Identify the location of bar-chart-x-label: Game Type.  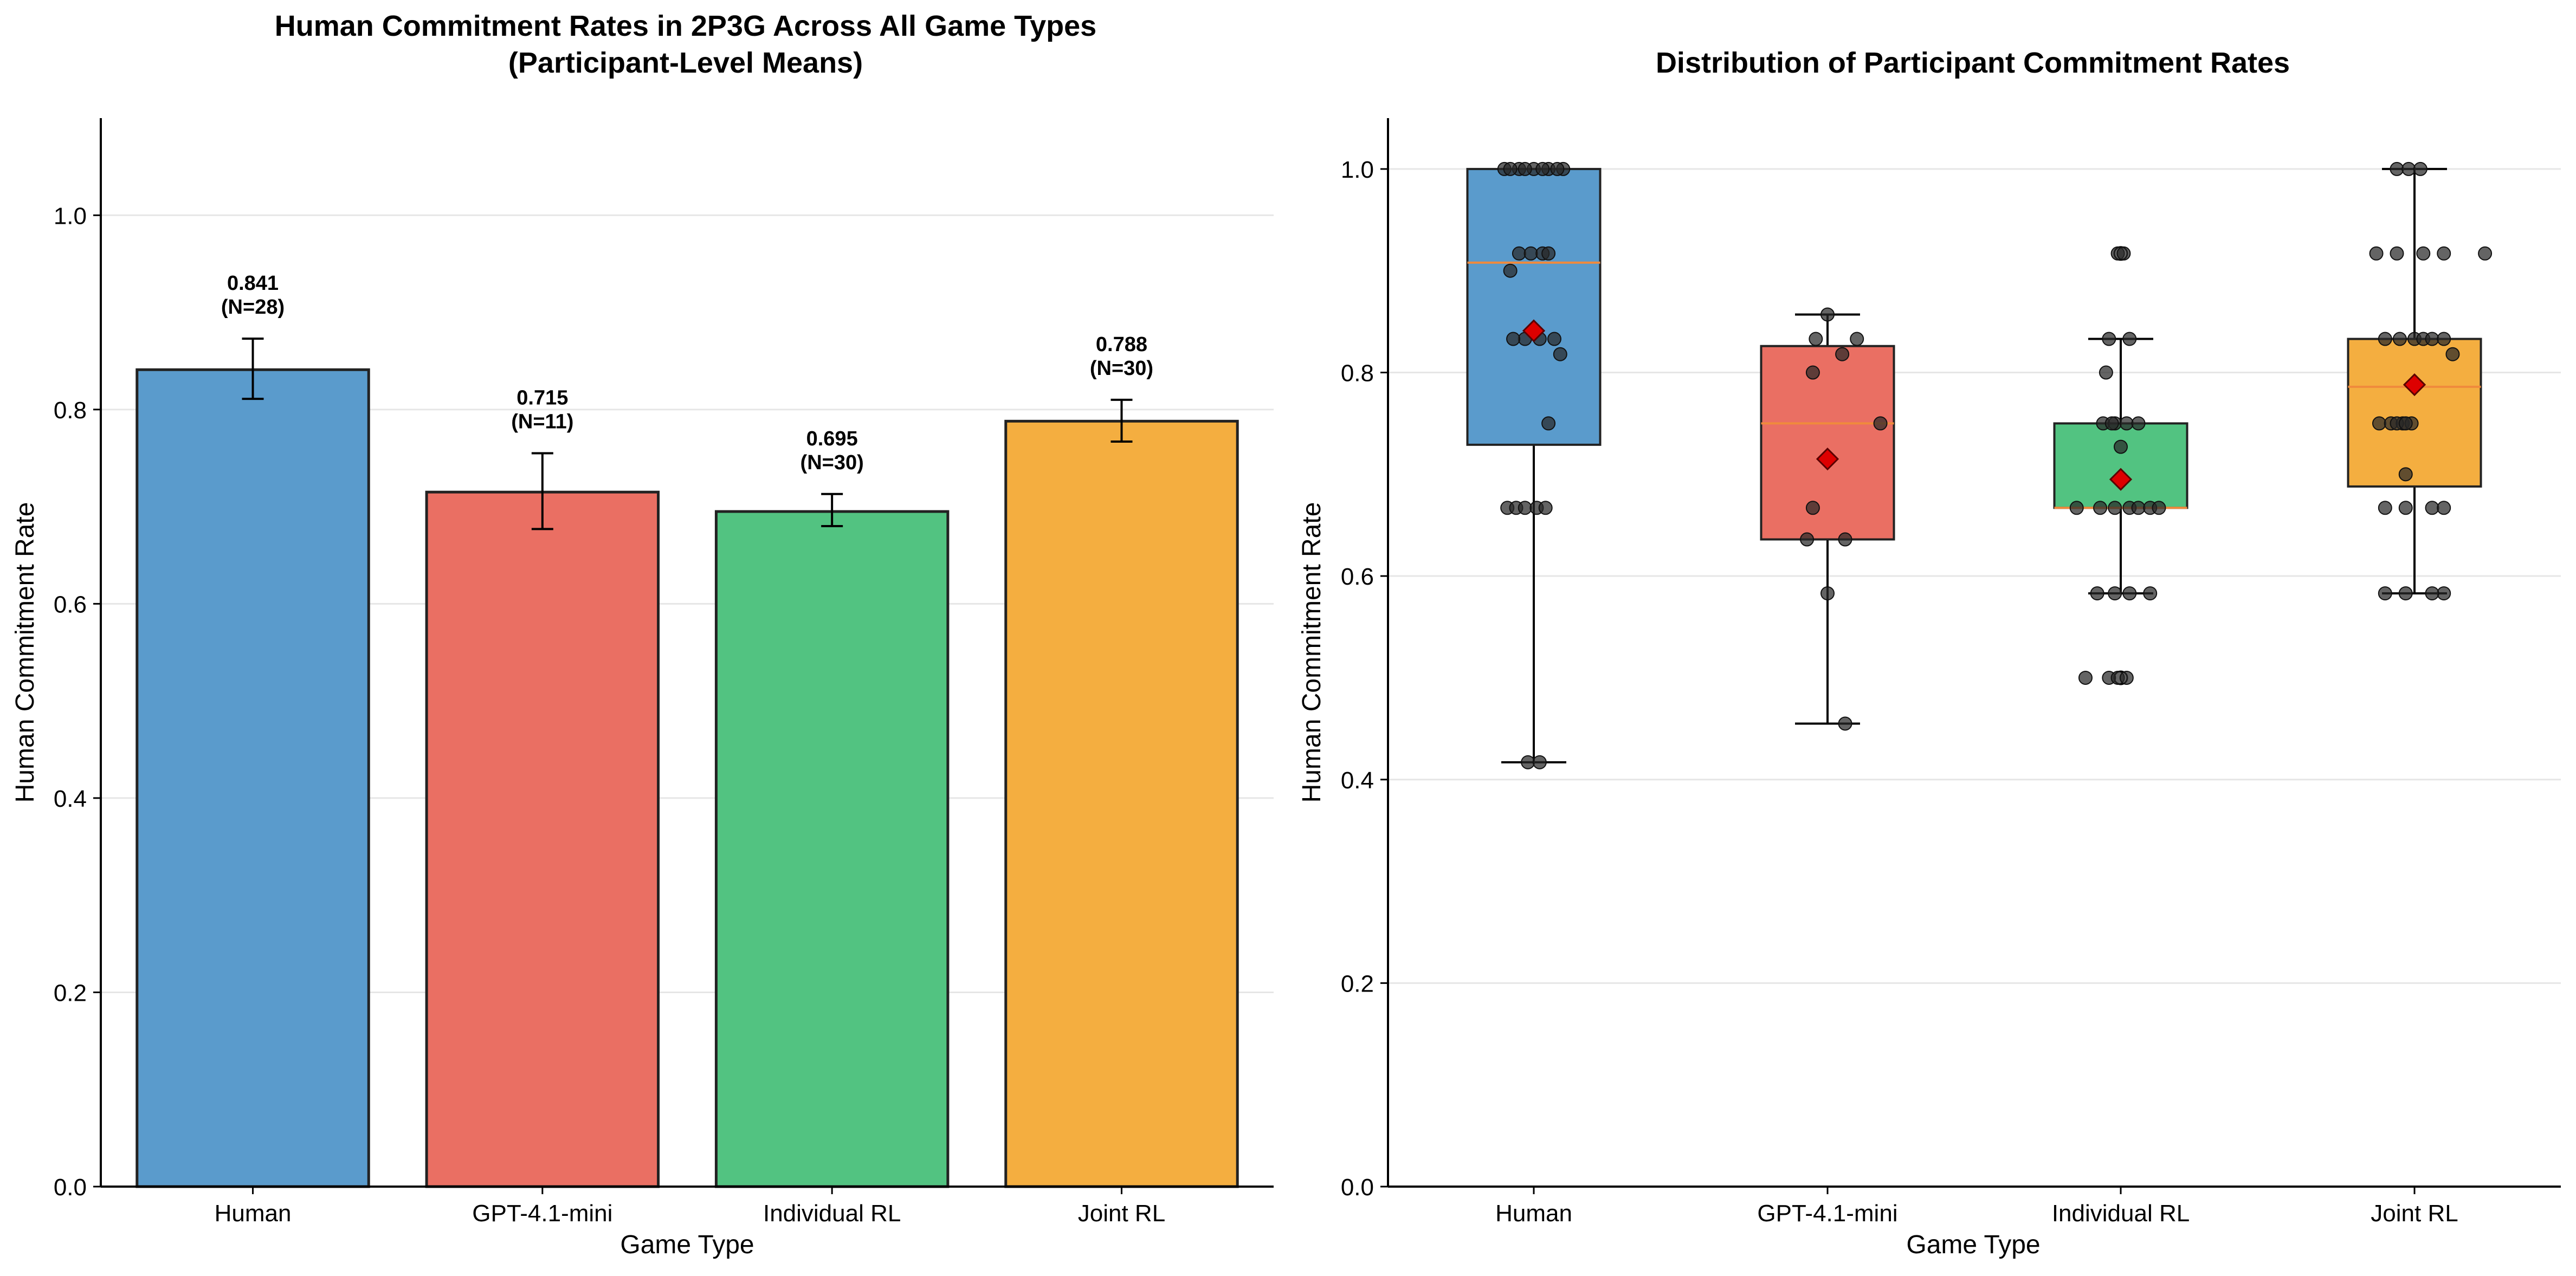
(687, 1244).